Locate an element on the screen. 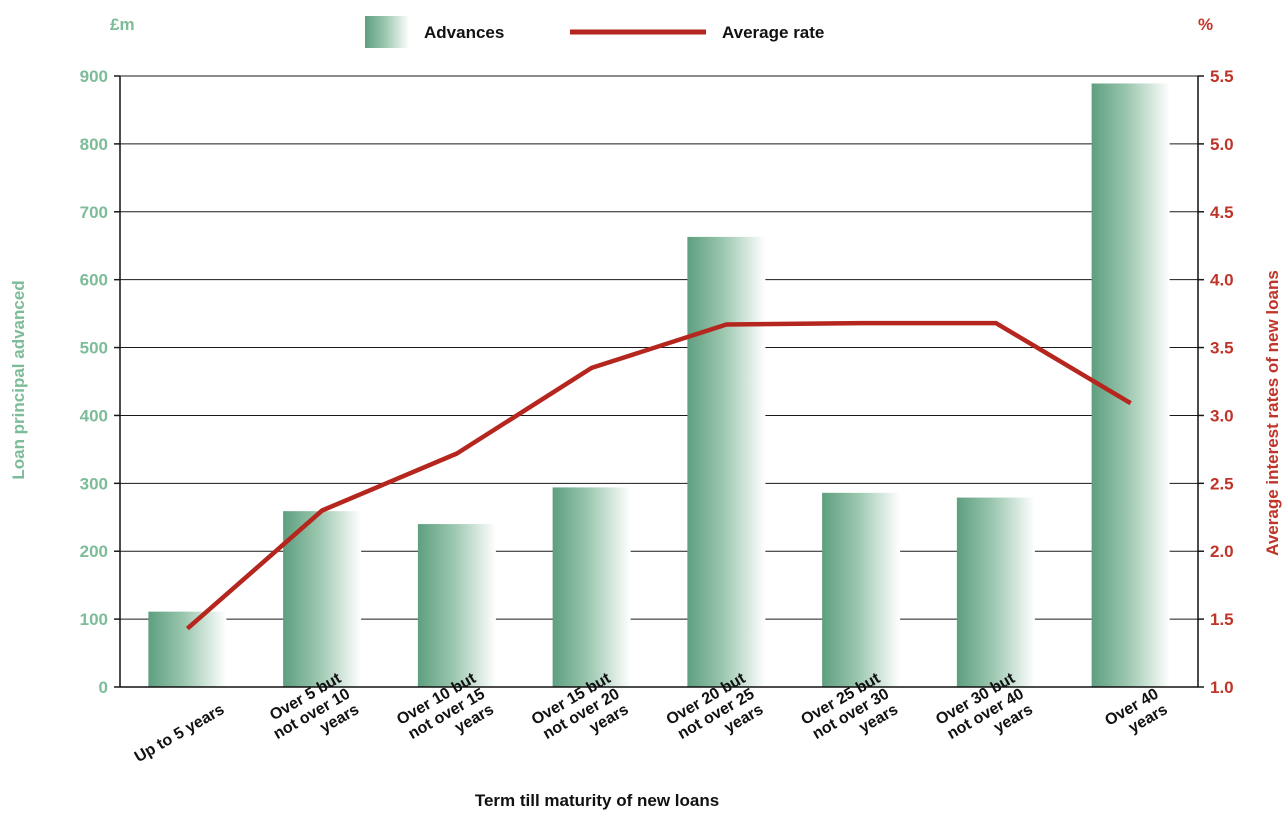 The width and height of the screenshot is (1286, 840). left-tick-label: 500 is located at coordinates (94, 348).